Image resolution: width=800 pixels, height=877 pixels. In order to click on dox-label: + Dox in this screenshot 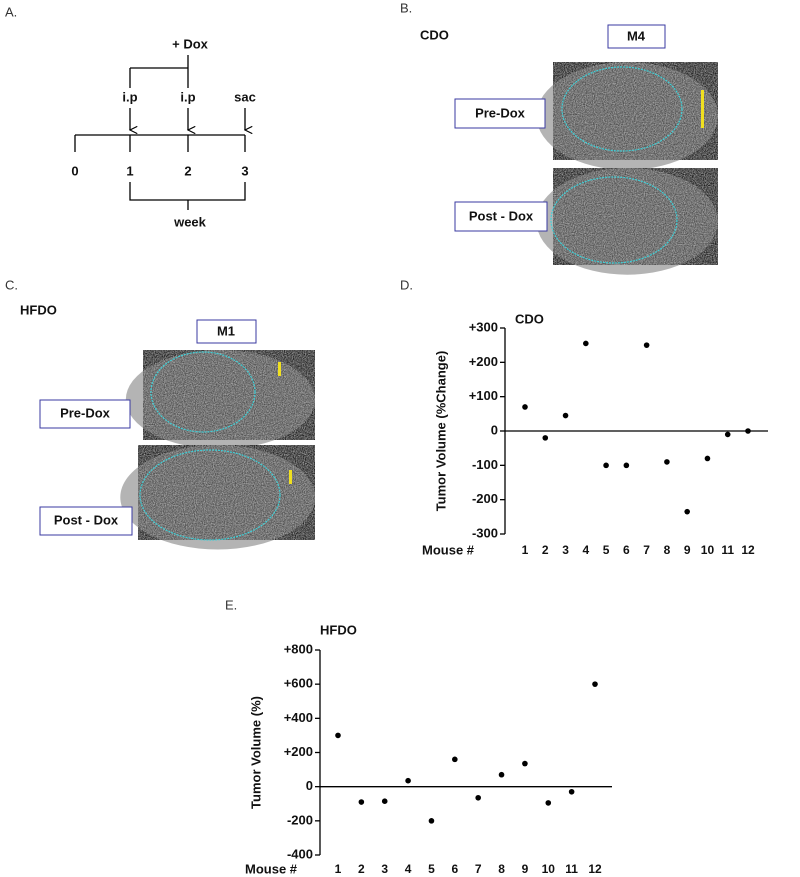, I will do `click(190, 43)`.